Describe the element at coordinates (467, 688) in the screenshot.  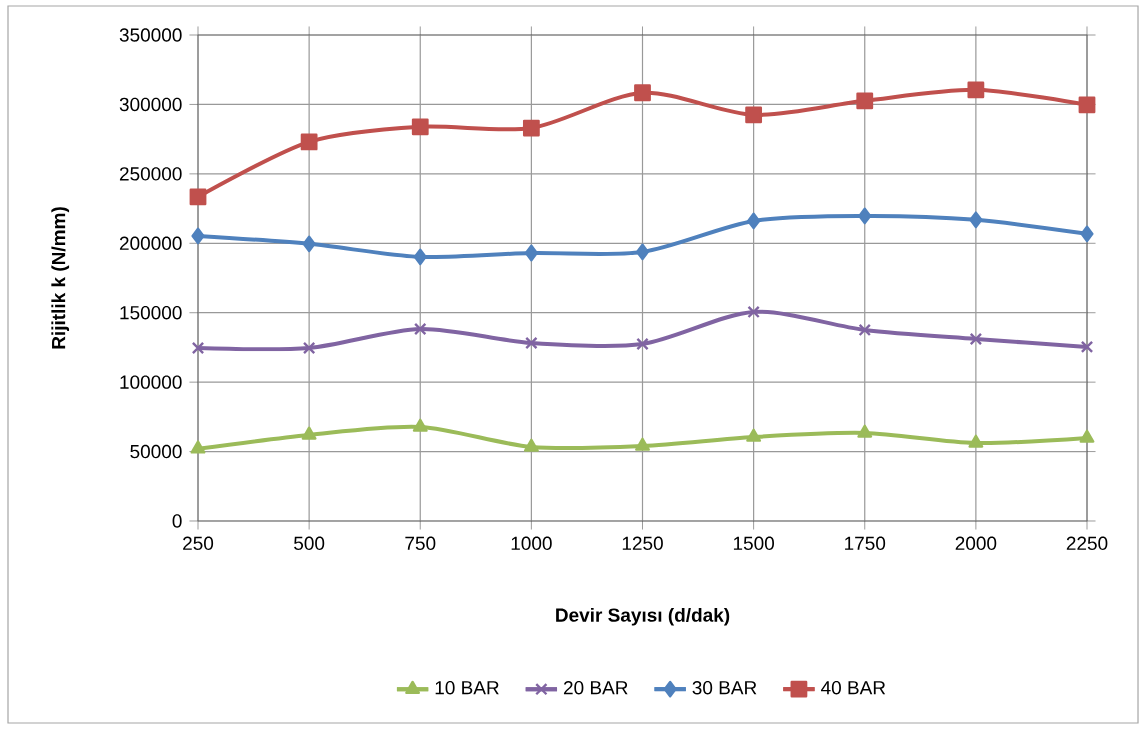
I see `legend-label: 10 BAR` at that location.